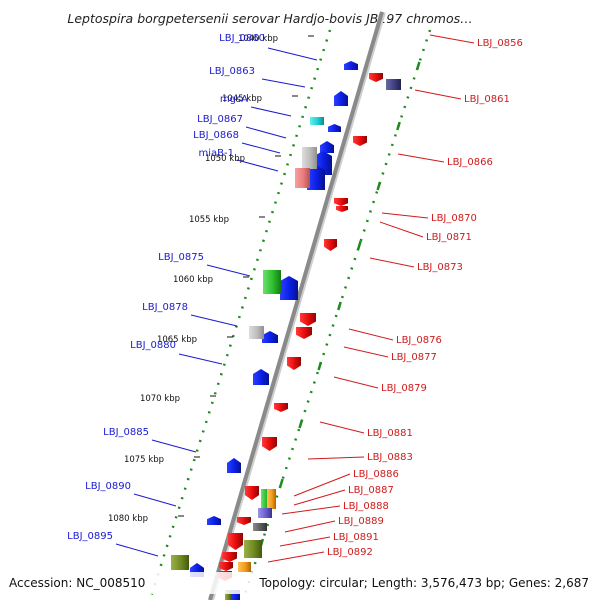  I want to click on kbp-tick-label: 1080 kbp, so click(128, 519).